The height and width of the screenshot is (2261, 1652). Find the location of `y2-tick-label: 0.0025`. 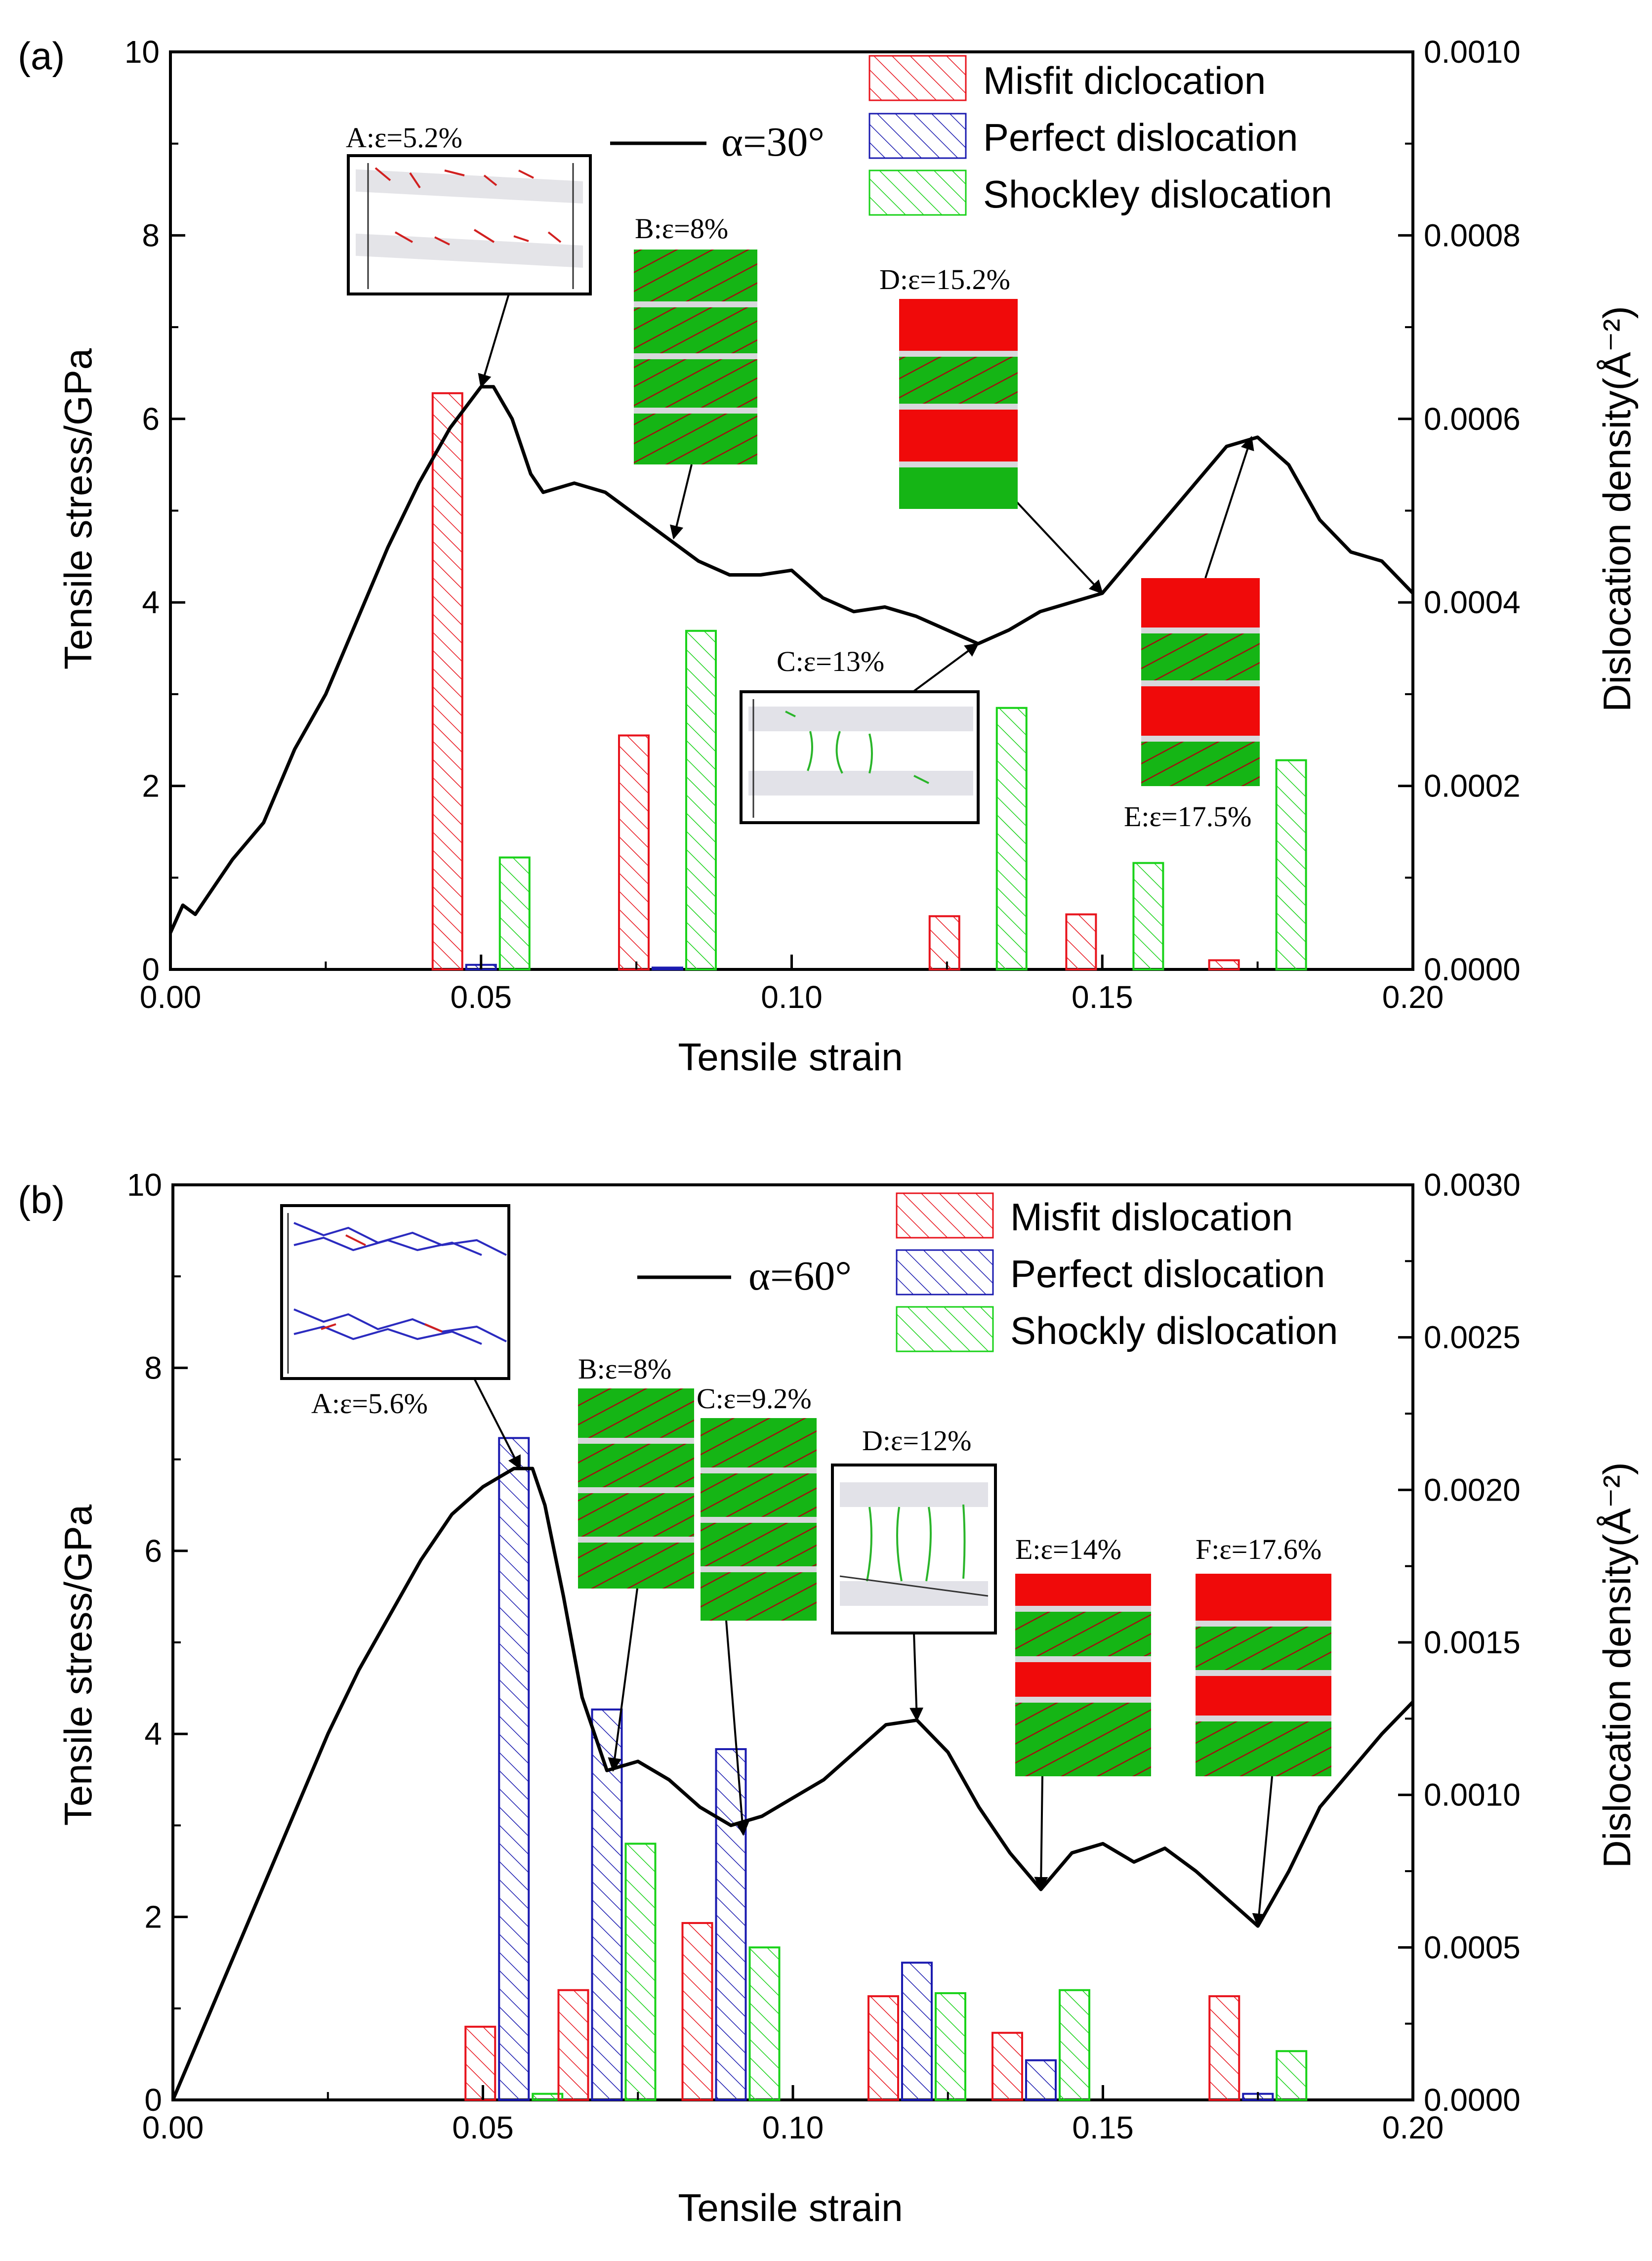

y2-tick-label: 0.0025 is located at coordinates (1472, 1338).